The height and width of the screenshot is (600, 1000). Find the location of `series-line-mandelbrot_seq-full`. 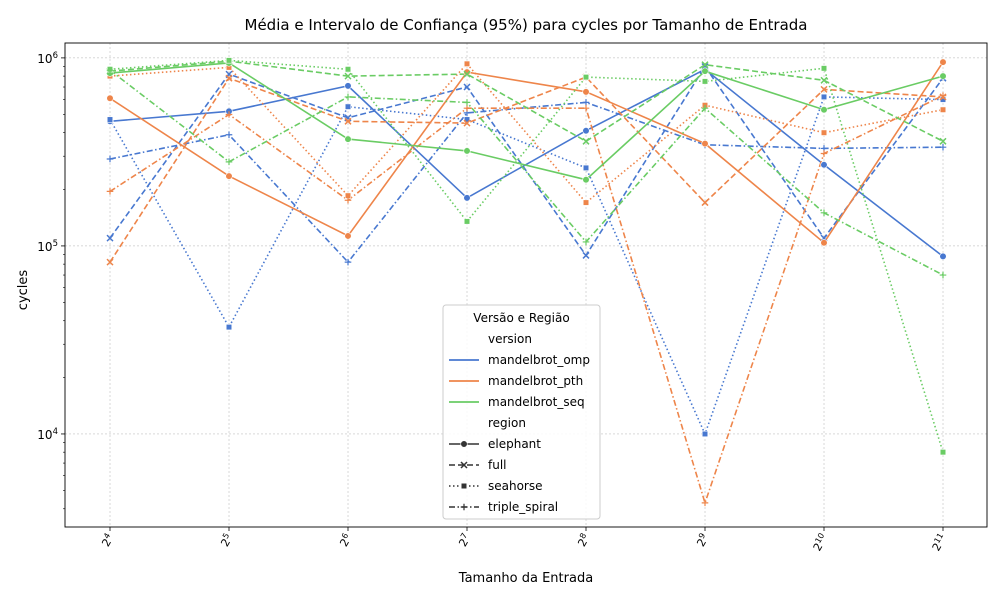

series-line-mandelbrot_seq-full is located at coordinates (526, 101).